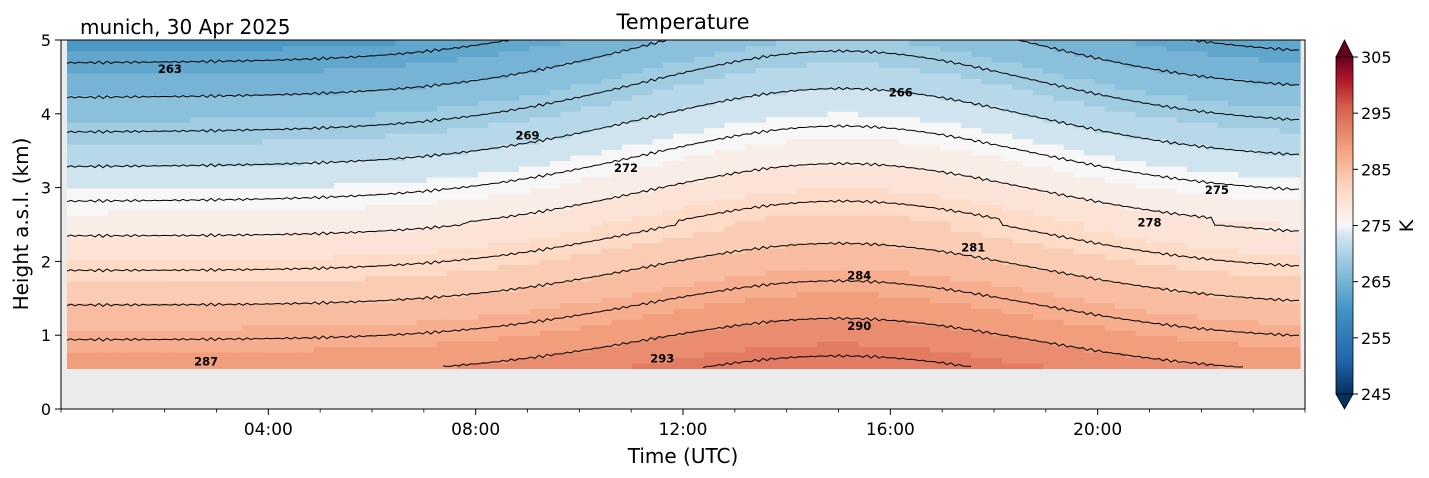 This screenshot has height=478, width=1429. Describe the element at coordinates (683, 456) in the screenshot. I see `x-axis-label: Time (UTC)` at that location.